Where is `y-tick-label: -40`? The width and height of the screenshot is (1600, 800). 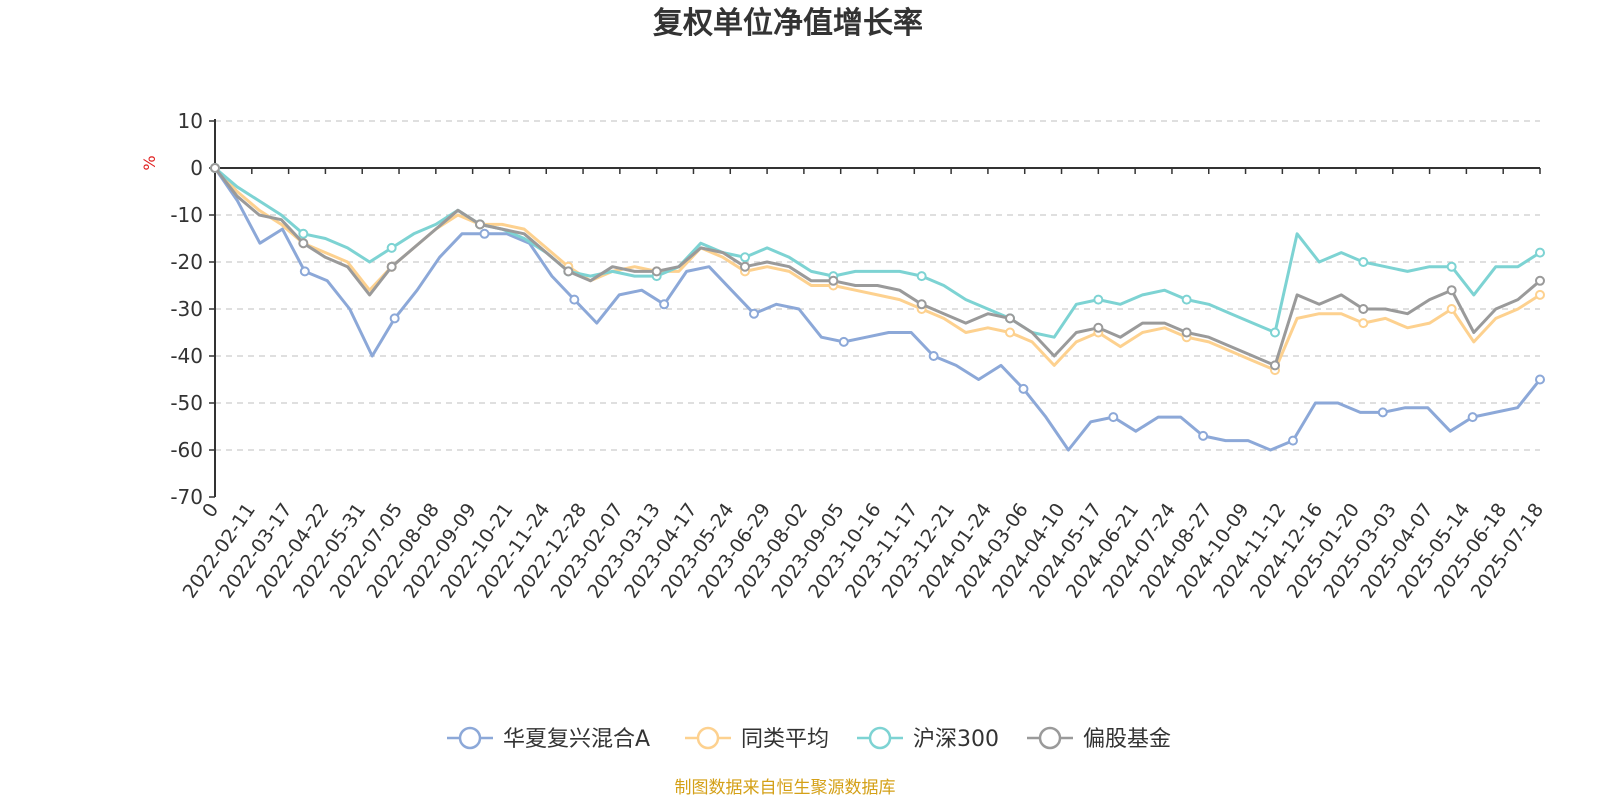
y-tick-label: -40 is located at coordinates (186, 356).